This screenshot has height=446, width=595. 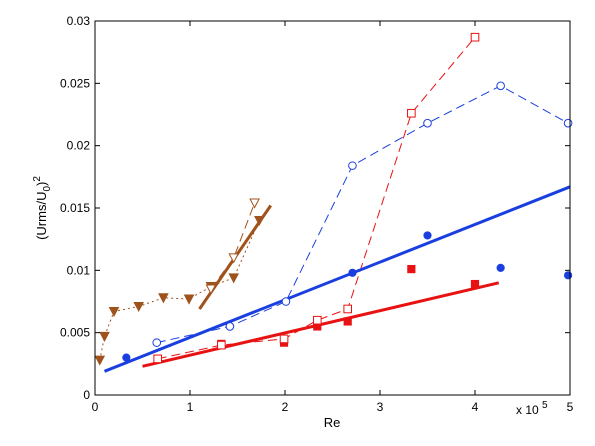 What do you see at coordinates (475, 407) in the screenshot?
I see `x-tick-label: 4` at bounding box center [475, 407].